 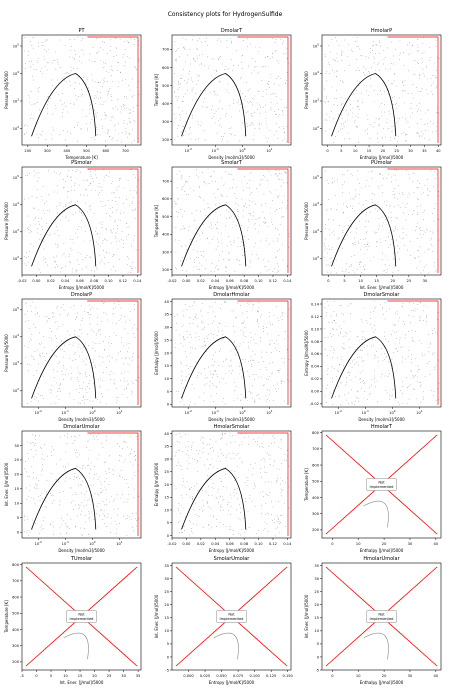 I want to click on not-implemented-label: Not, so click(x=381, y=483).